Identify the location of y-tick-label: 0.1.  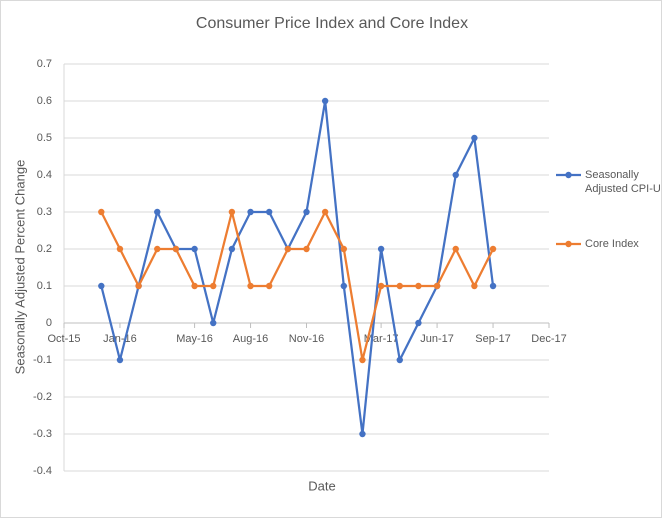
(44, 286).